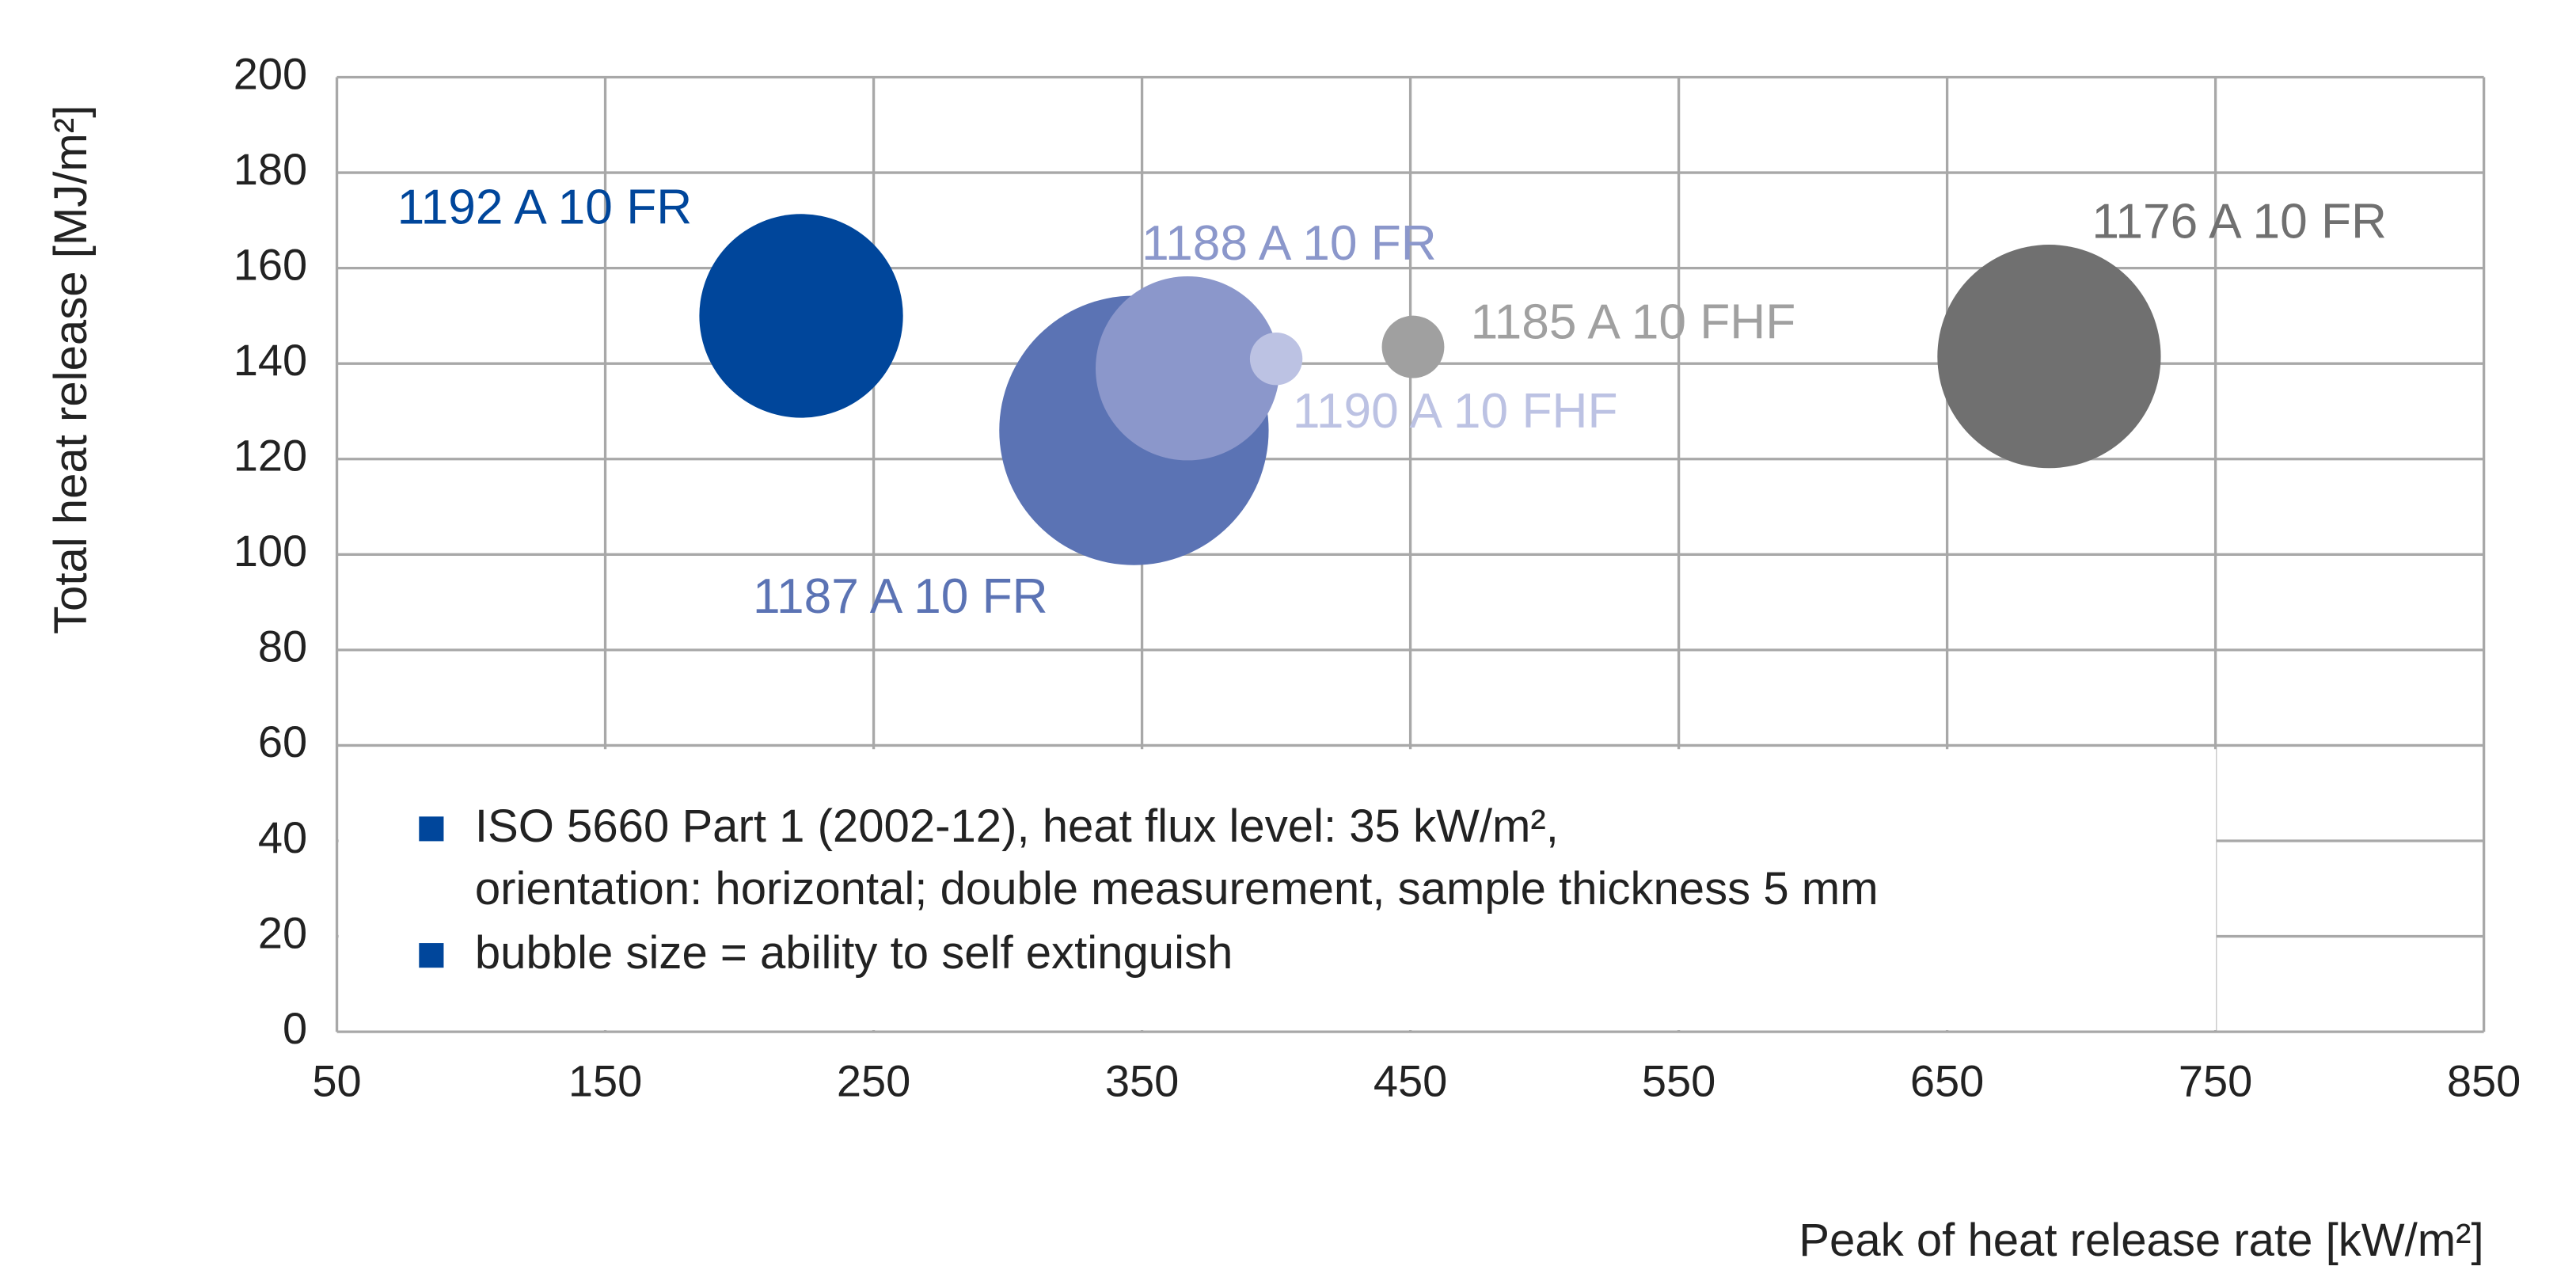 The width and height of the screenshot is (2576, 1270). What do you see at coordinates (282, 646) in the screenshot?
I see `y-tick-label: 80` at bounding box center [282, 646].